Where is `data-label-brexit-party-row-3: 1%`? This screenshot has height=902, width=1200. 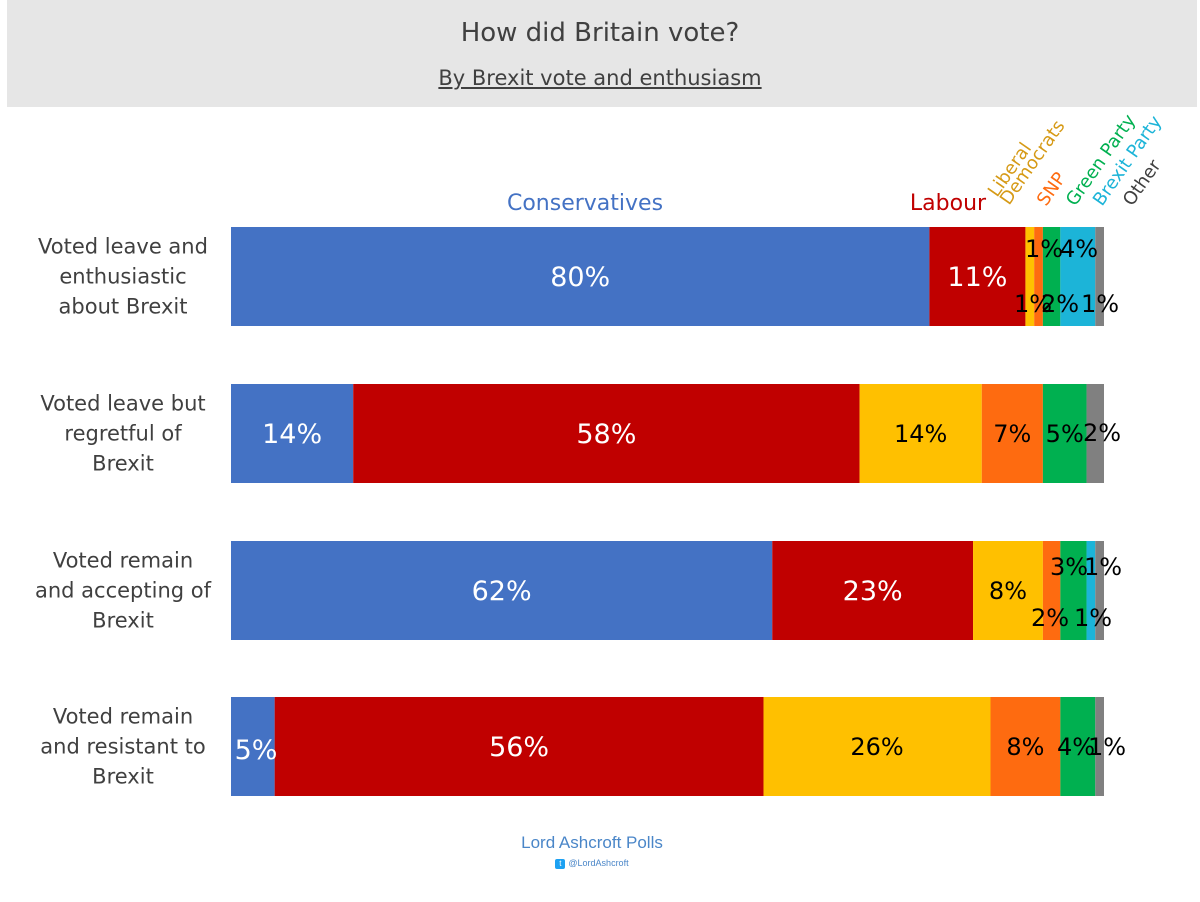
data-label-brexit-party-row-3: 1% is located at coordinates (1103, 567).